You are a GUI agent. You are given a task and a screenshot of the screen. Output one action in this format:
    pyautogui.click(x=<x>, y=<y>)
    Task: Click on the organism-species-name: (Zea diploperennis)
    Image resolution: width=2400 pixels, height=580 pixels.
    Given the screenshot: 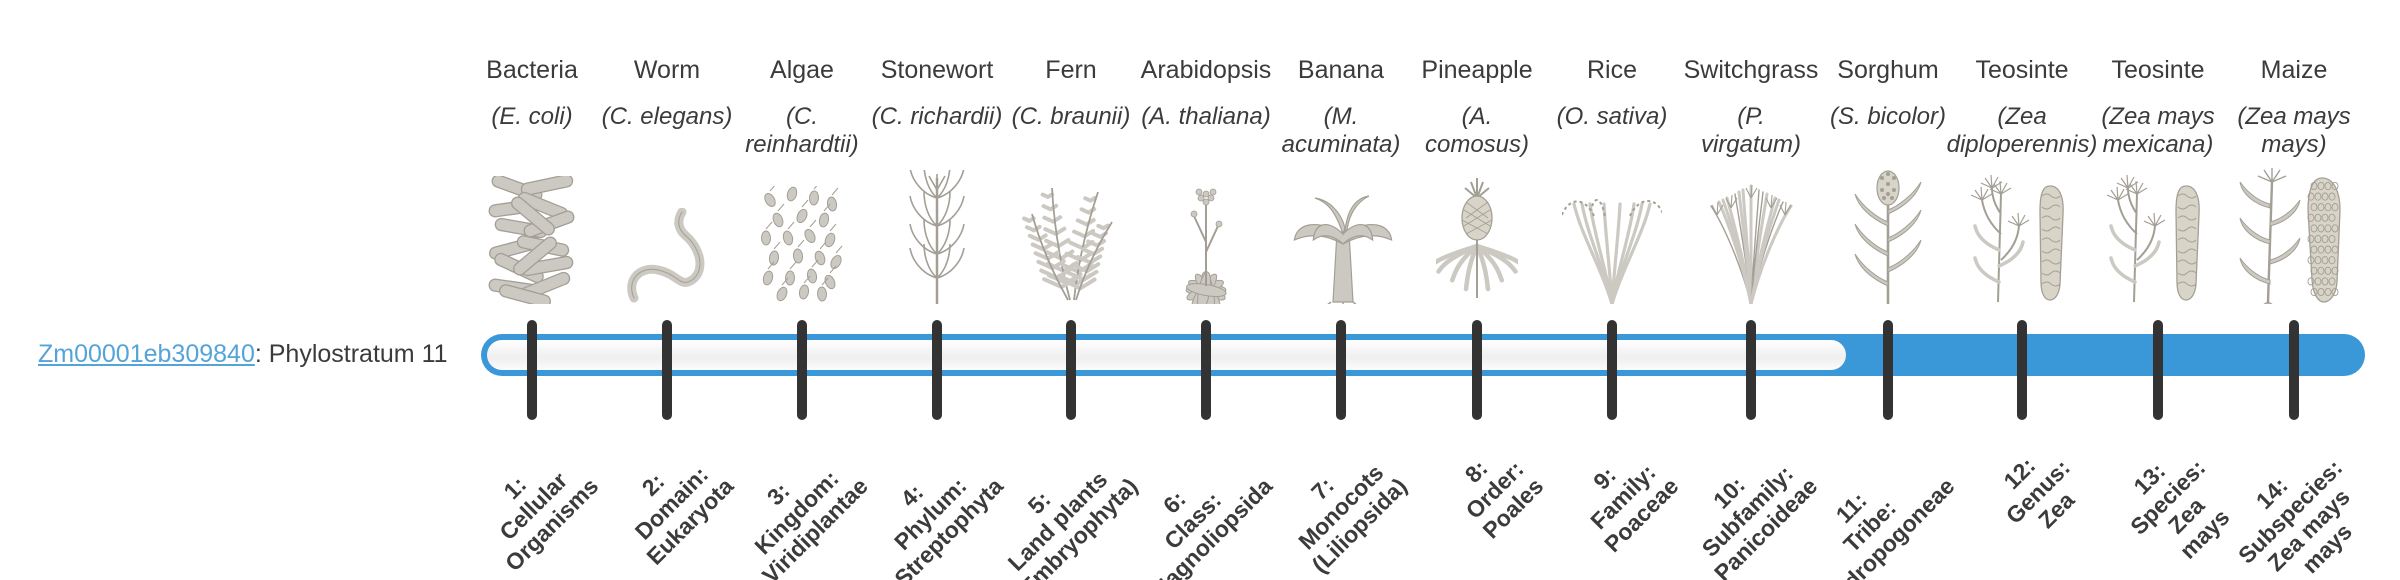 What is the action you would take?
    pyautogui.click(x=2022, y=130)
    